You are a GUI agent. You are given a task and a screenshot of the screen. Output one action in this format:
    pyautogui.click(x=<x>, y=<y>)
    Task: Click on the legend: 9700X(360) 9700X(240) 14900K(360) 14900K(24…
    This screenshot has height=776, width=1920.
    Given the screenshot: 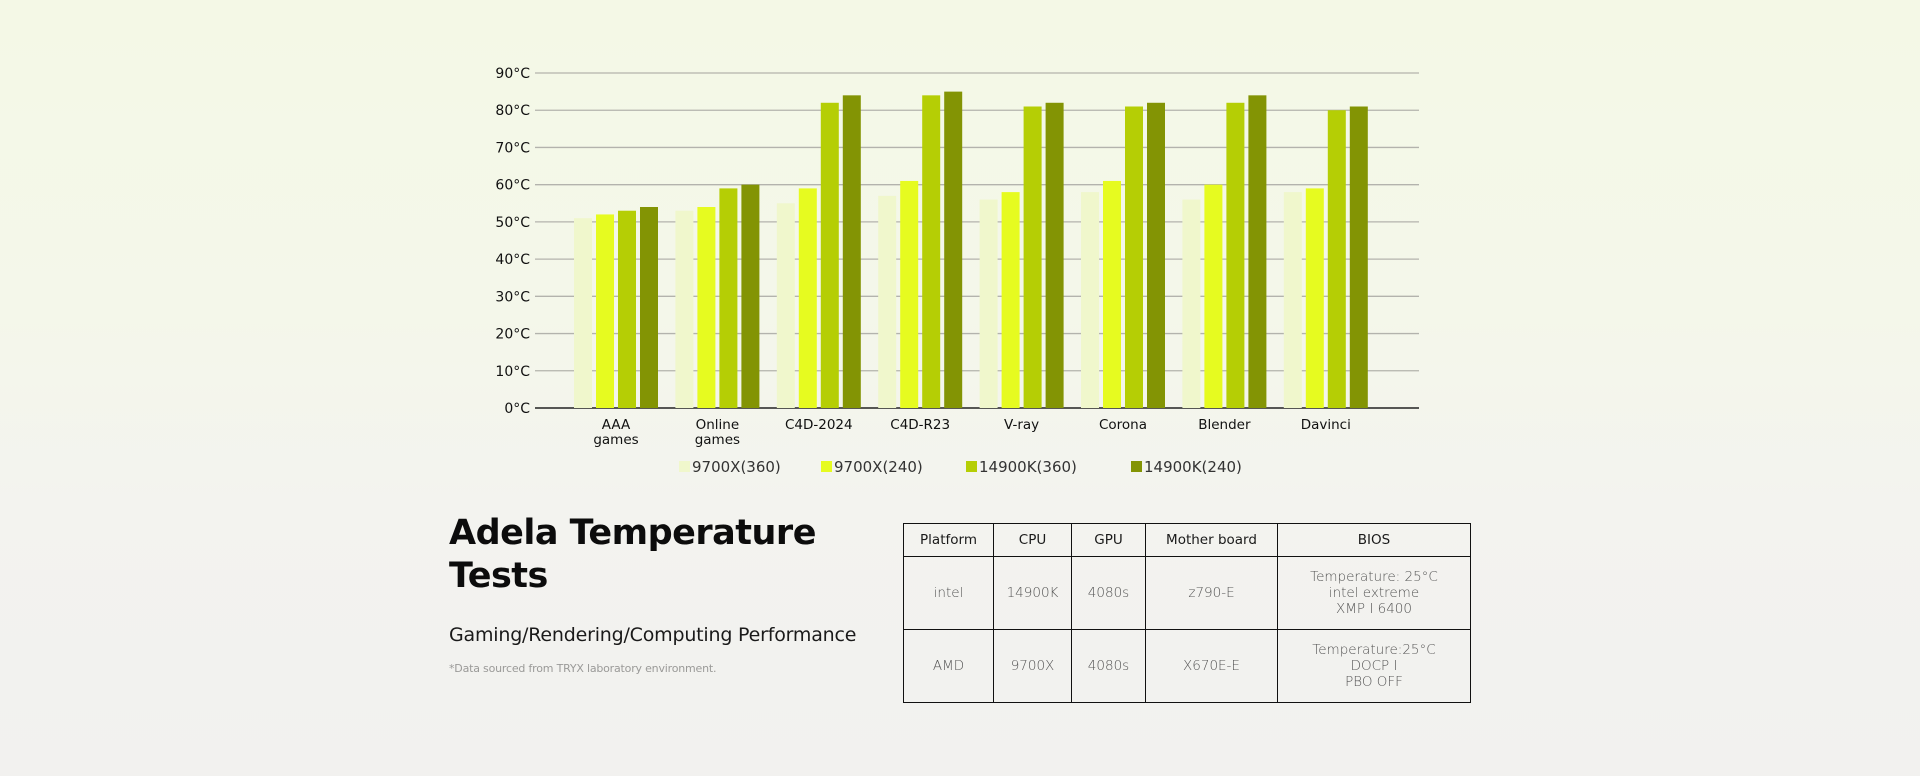 What is the action you would take?
    pyautogui.click(x=960, y=467)
    